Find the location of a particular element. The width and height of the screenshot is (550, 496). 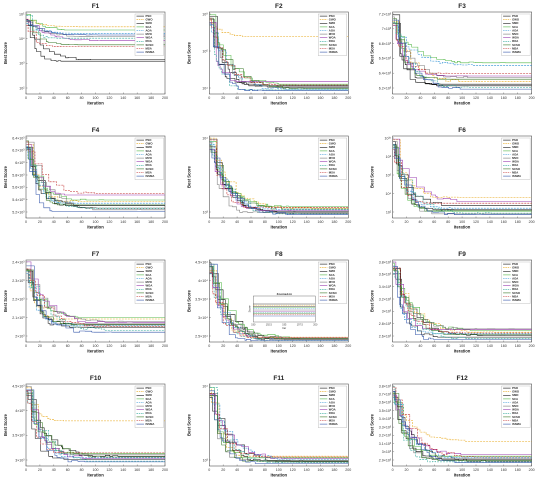

y-tick-label: 4.5×10³ is located at coordinates (18, 386).